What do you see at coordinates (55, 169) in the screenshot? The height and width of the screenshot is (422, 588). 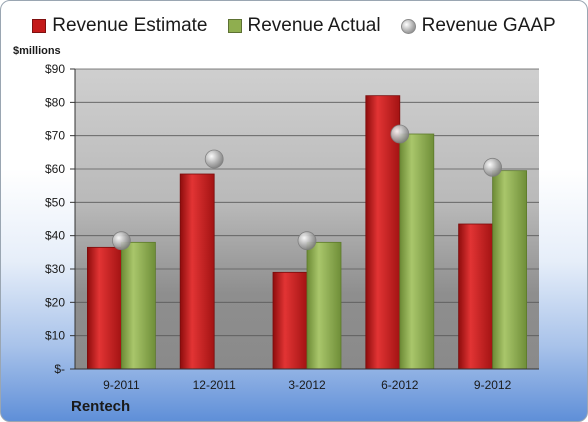 I see `y-tick-label: $60` at bounding box center [55, 169].